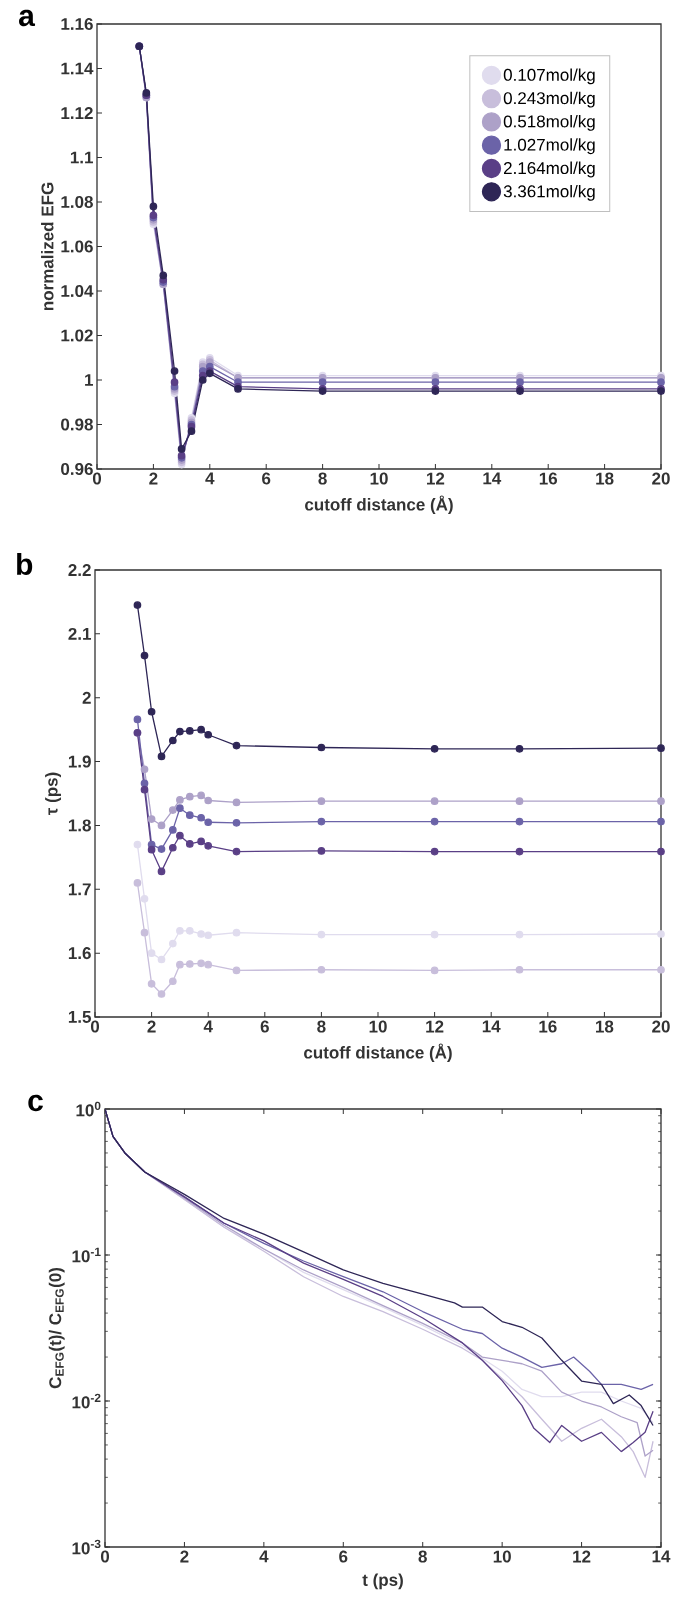  Describe the element at coordinates (77, 68) in the screenshot. I see `y-tick-label: 1.14` at that location.